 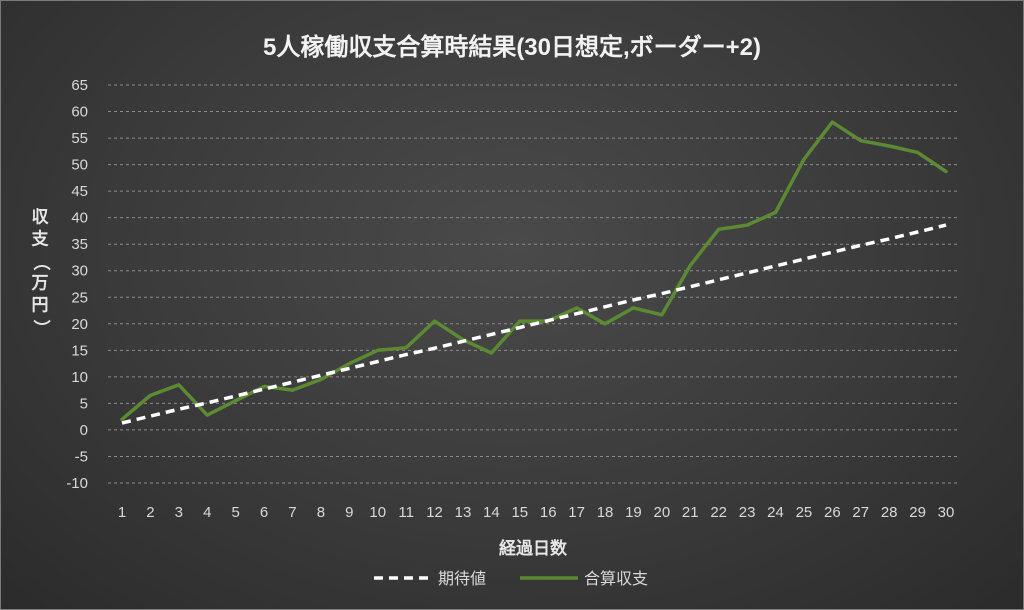 I want to click on x-tick-label: 9, so click(x=349, y=512).